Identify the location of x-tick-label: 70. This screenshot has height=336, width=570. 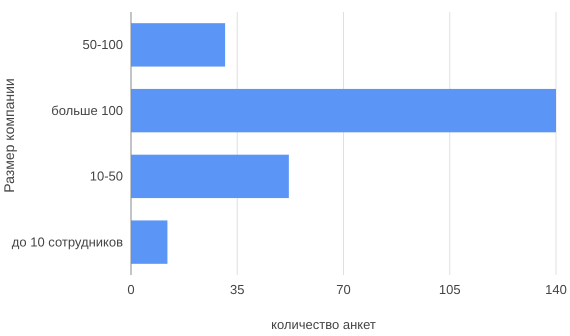
(343, 290).